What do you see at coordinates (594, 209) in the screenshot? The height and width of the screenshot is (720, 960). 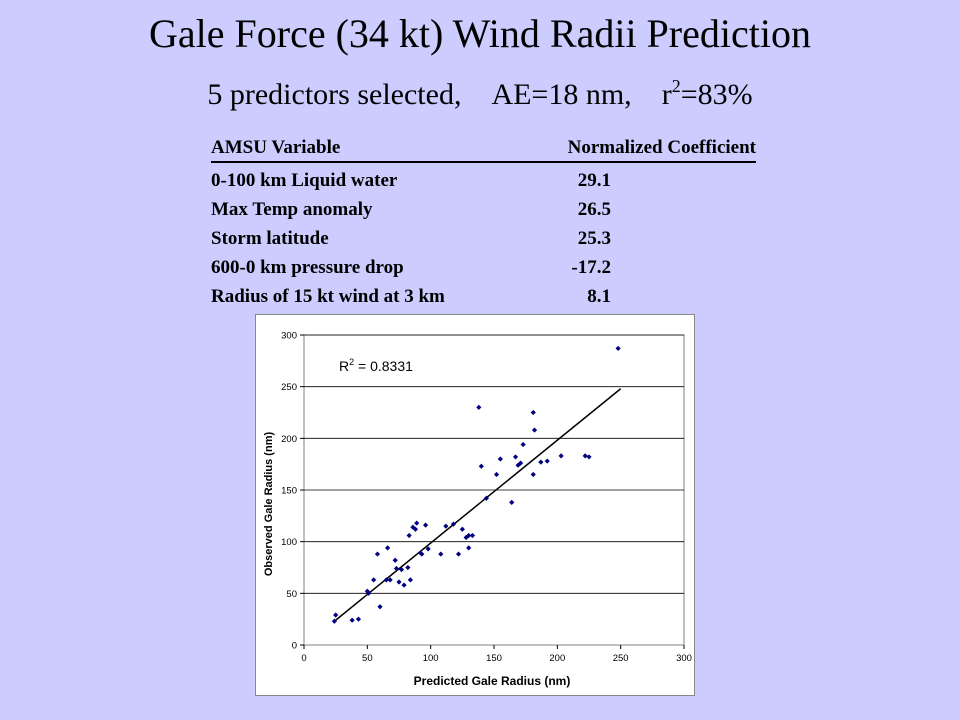 I see `row-coefficient: 26.5` at bounding box center [594, 209].